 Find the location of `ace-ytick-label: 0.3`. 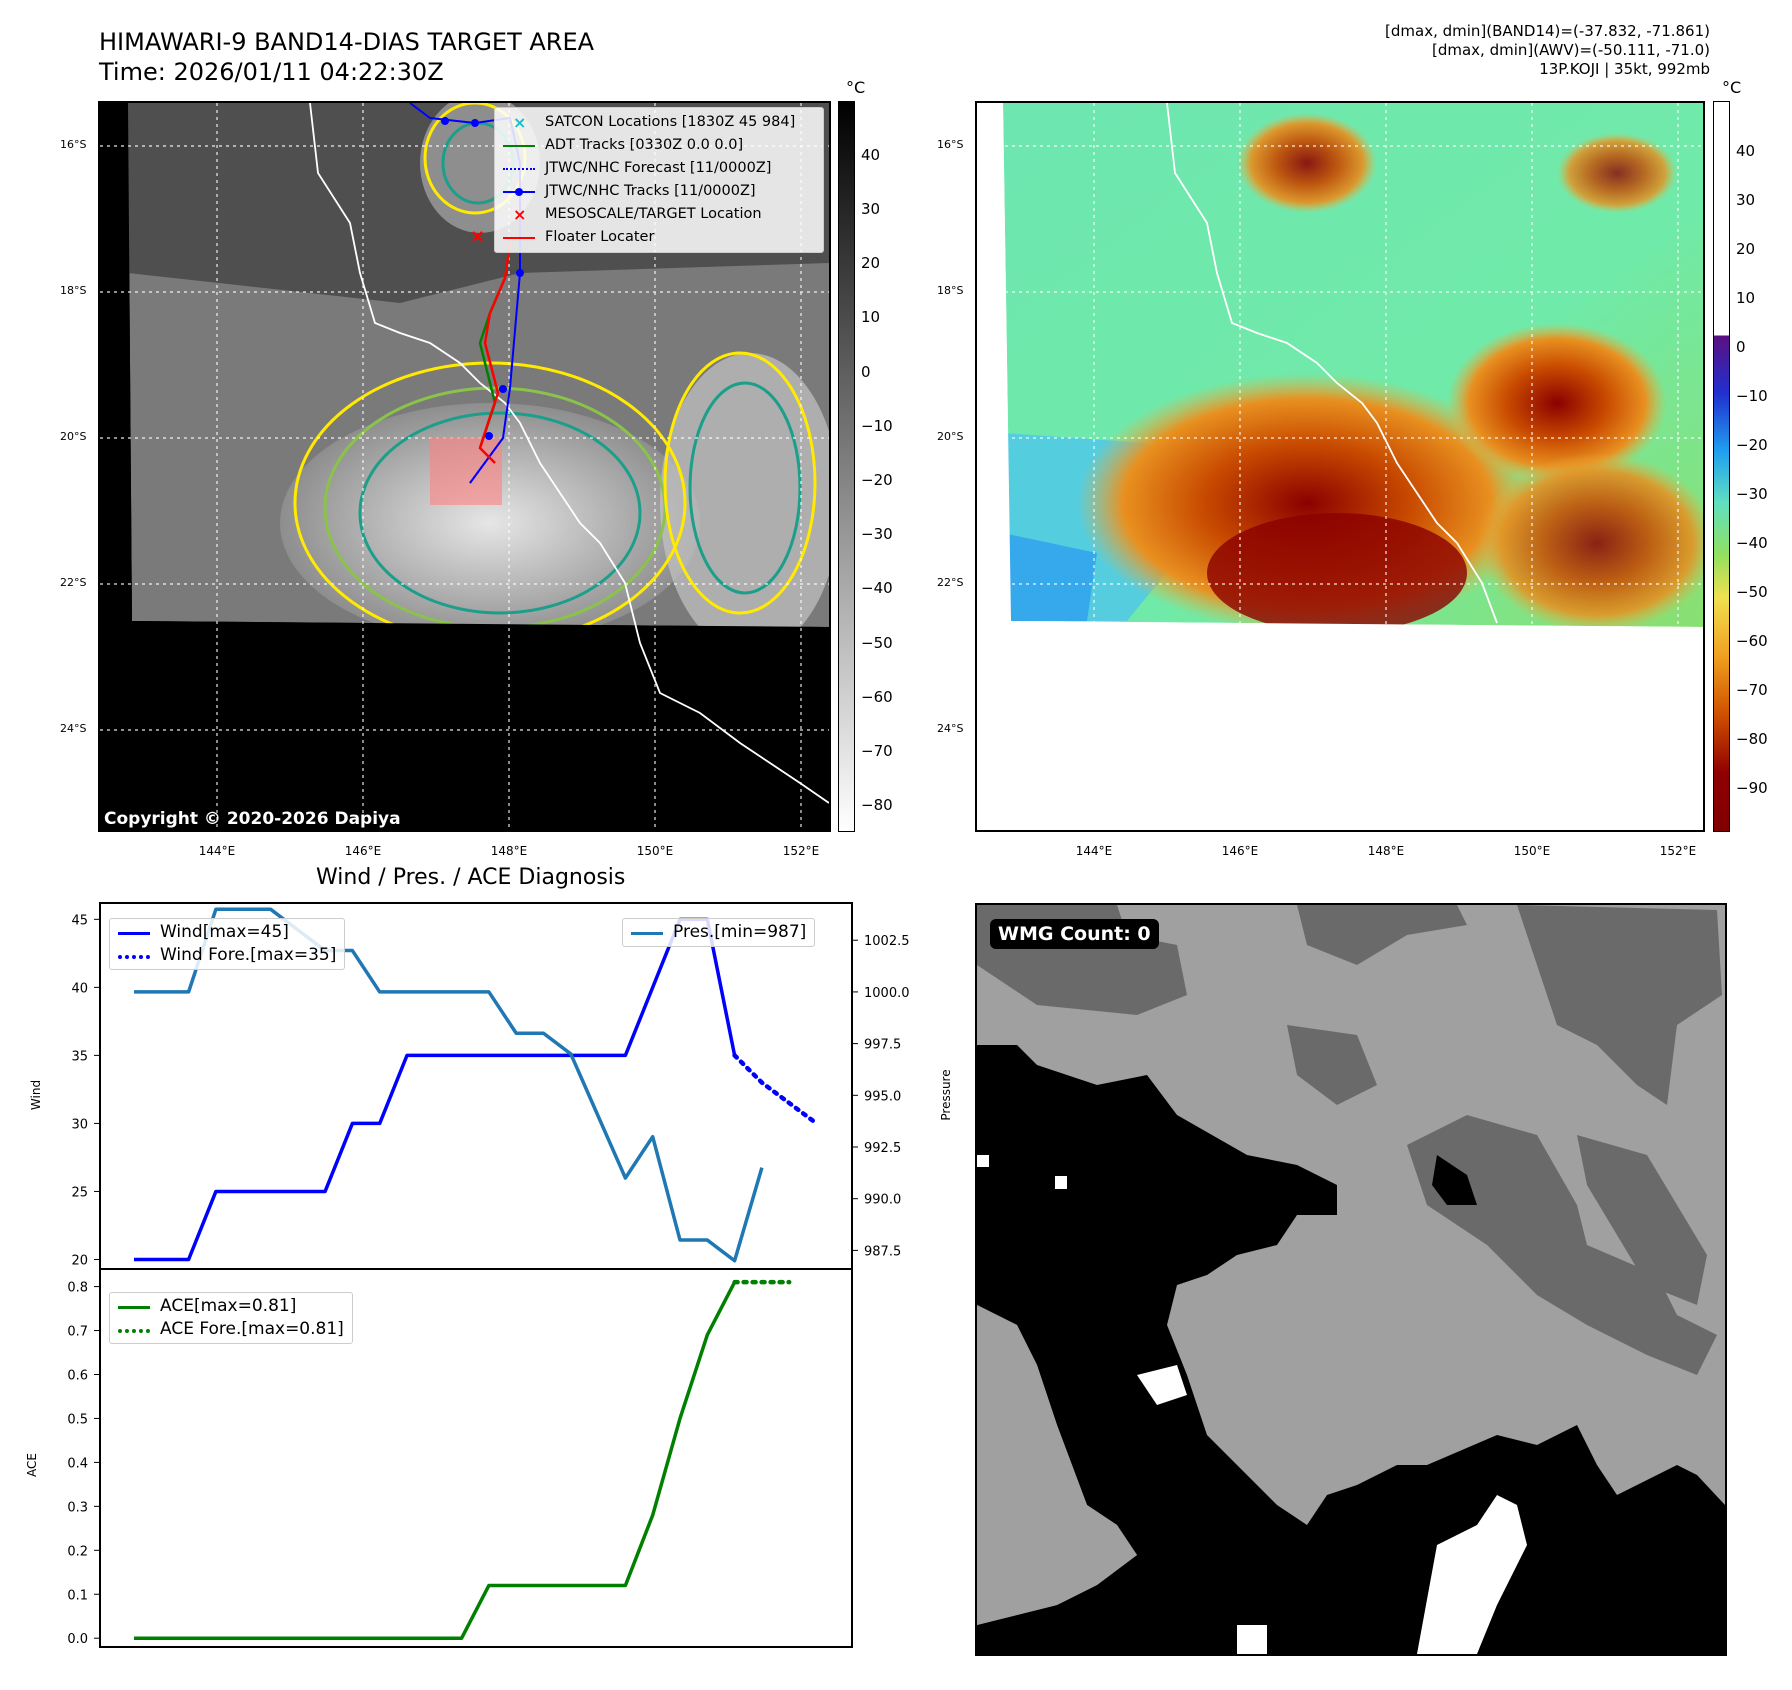

ace-ytick-label: 0.3 is located at coordinates (77, 1507).